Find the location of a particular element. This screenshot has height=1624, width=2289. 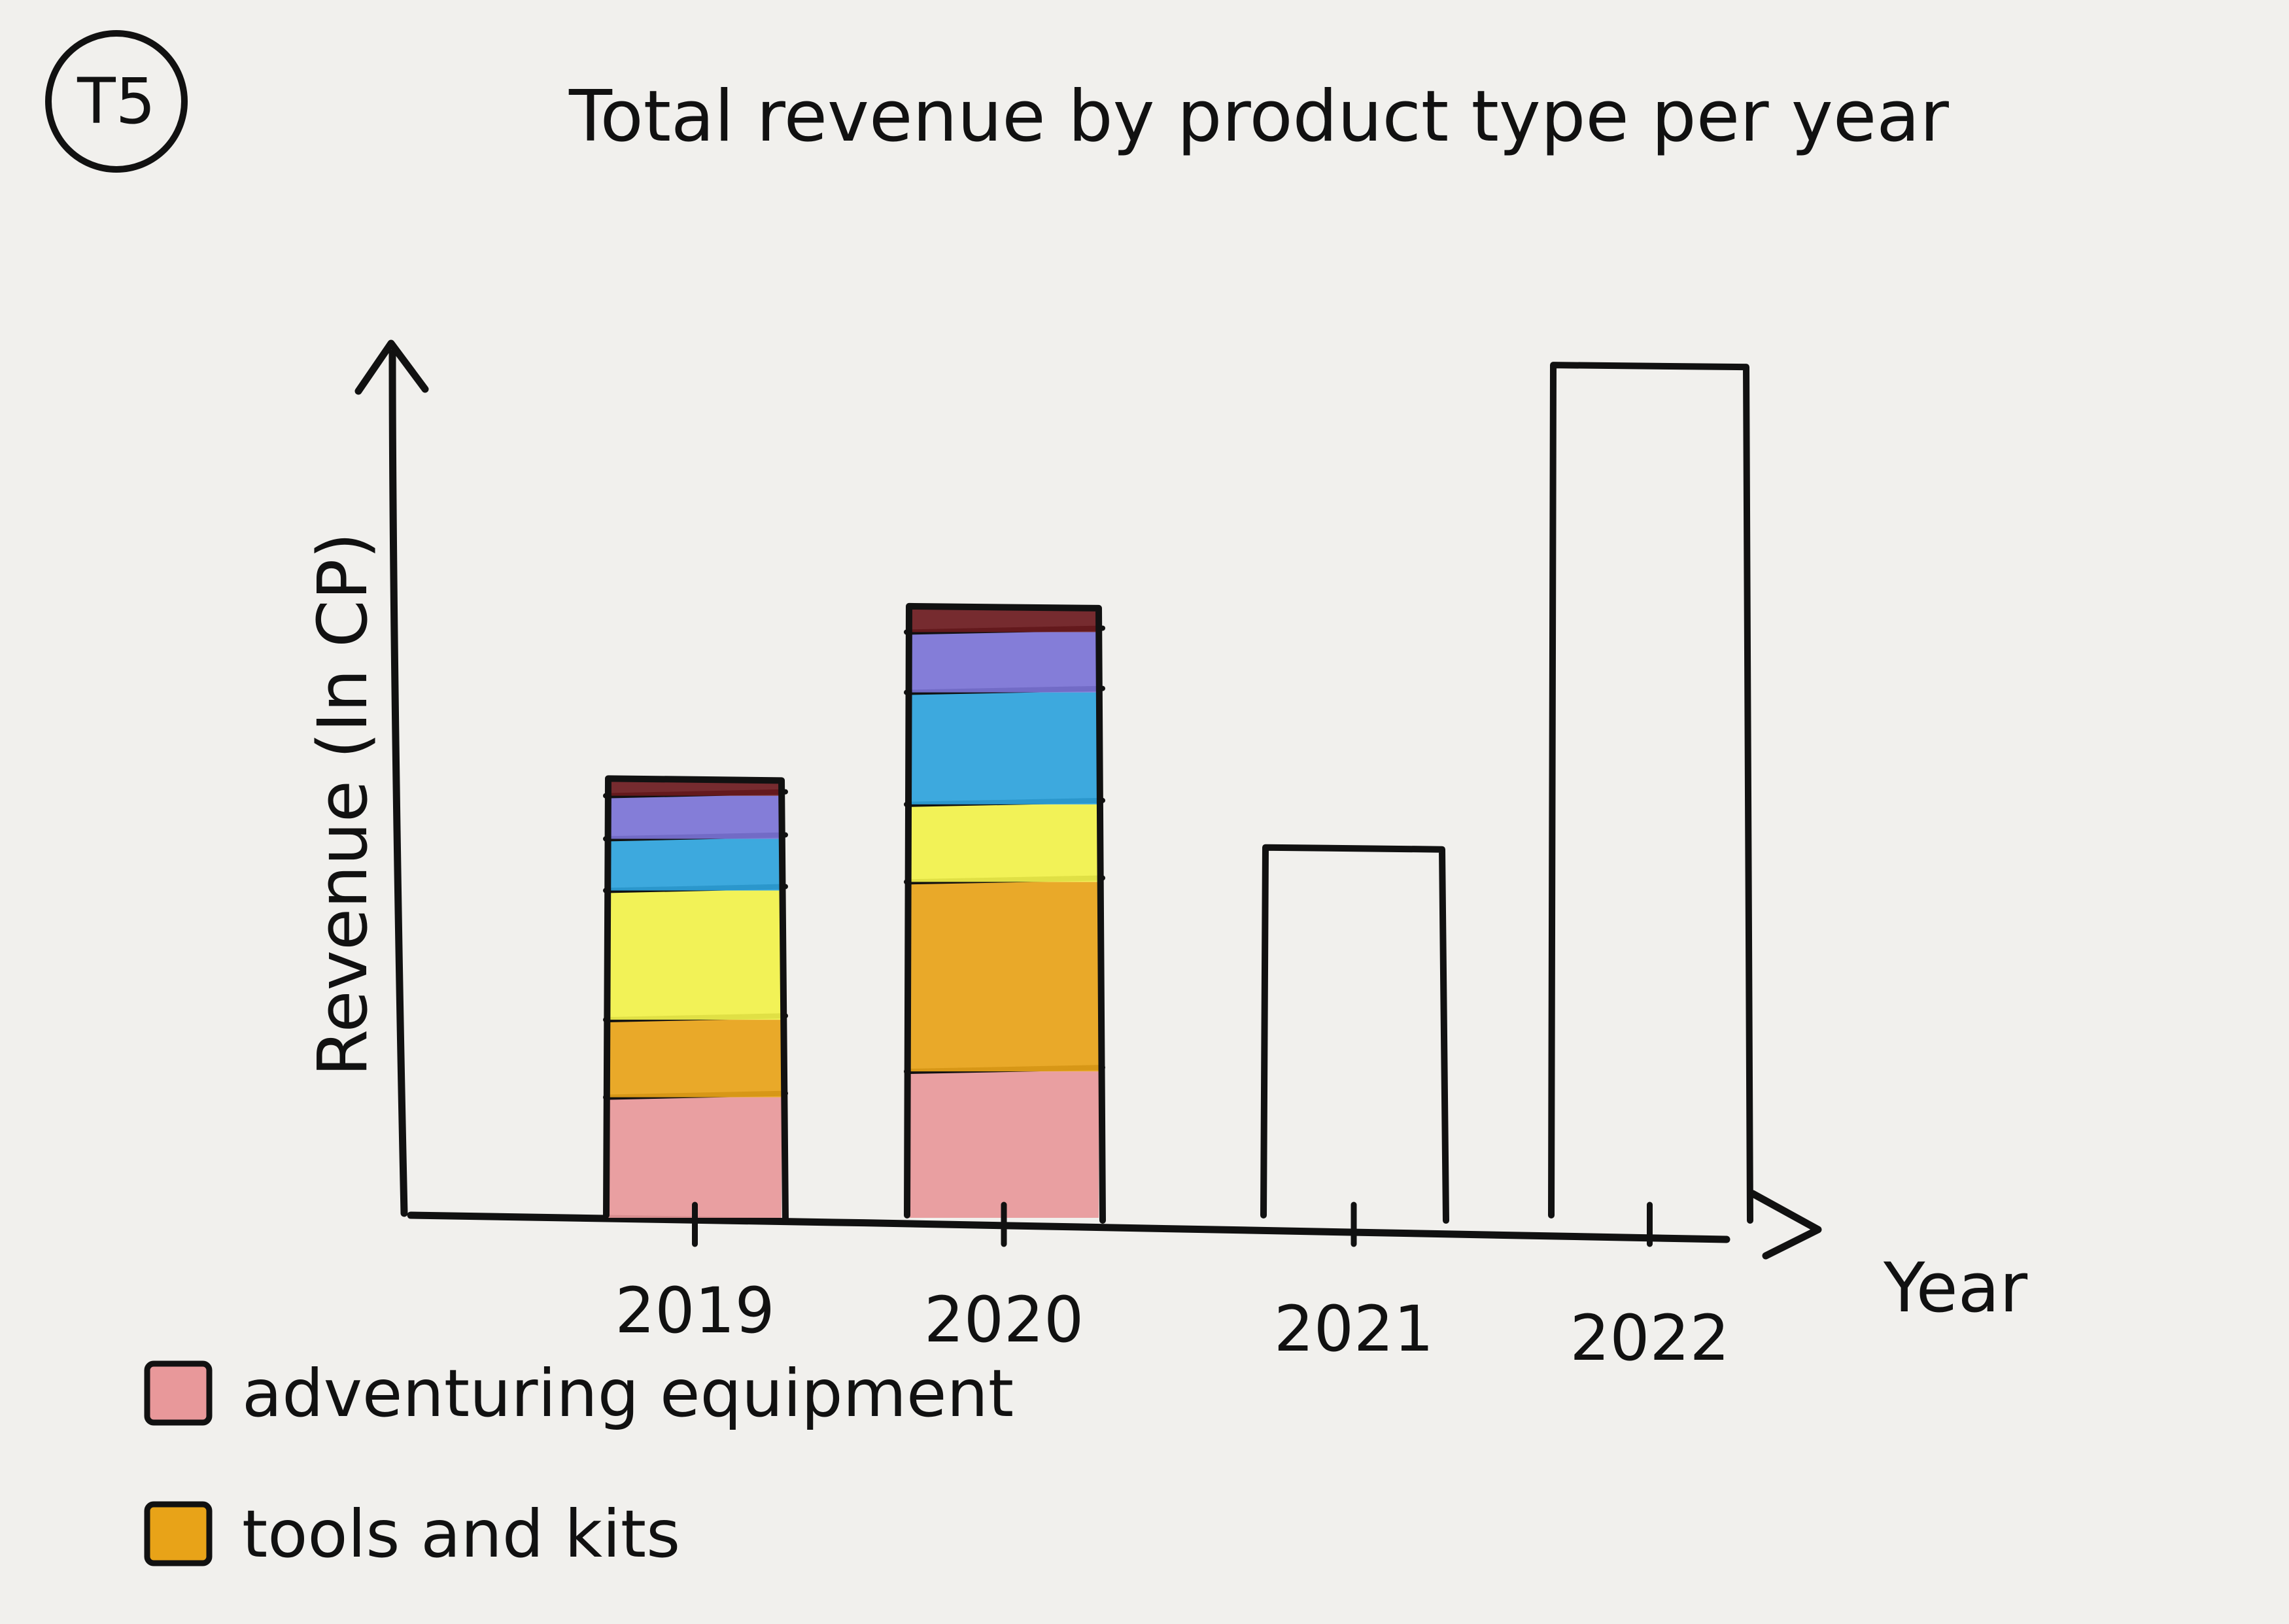

x-tick-label-2022: 2022 is located at coordinates (1650, 1338).